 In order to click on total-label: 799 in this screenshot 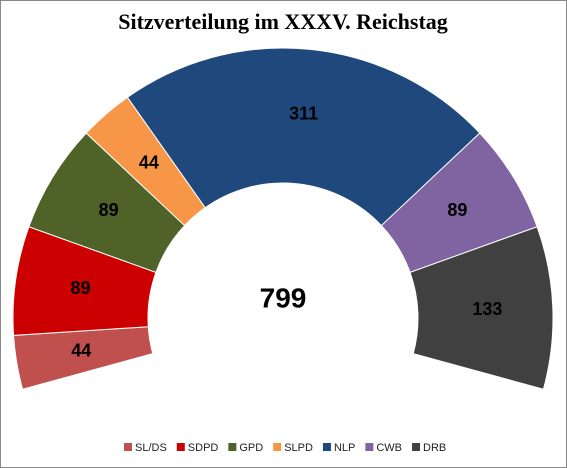, I will do `click(283, 297)`.